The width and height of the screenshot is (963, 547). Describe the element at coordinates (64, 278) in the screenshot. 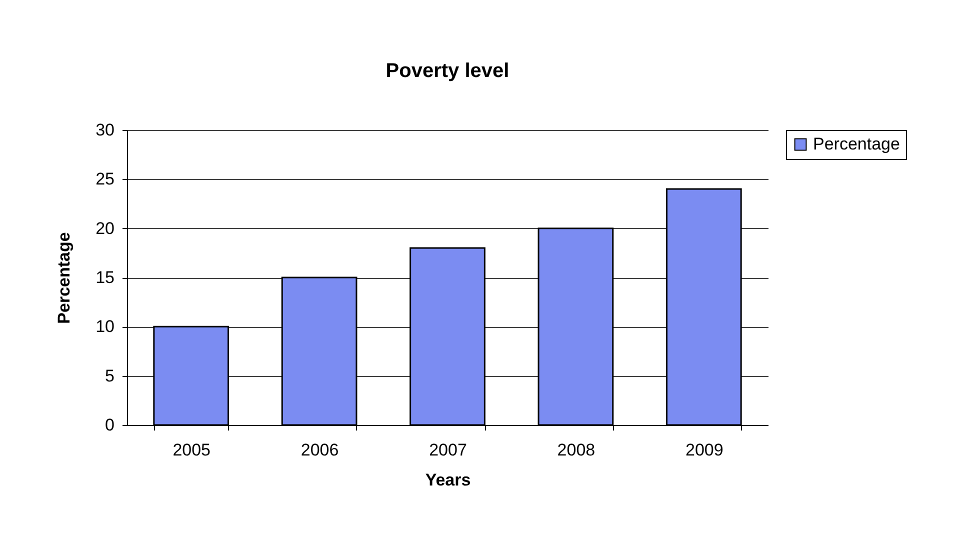

I see `y-axis-title: Percentage` at that location.